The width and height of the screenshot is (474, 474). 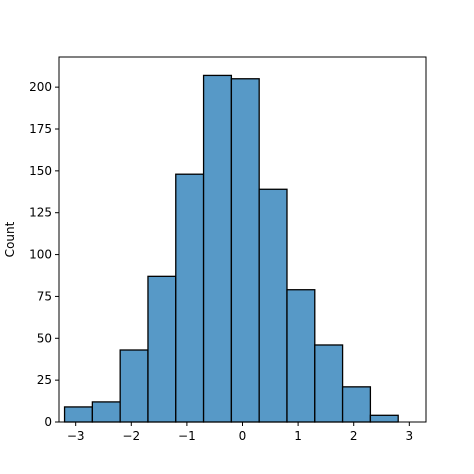 What do you see at coordinates (10, 239) in the screenshot?
I see `y-axis-label: Count` at bounding box center [10, 239].